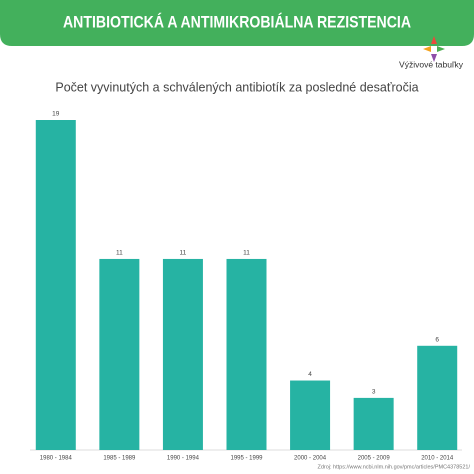 The image size is (474, 474). I want to click on x-tick-label: 2010 - 2014, so click(437, 459).